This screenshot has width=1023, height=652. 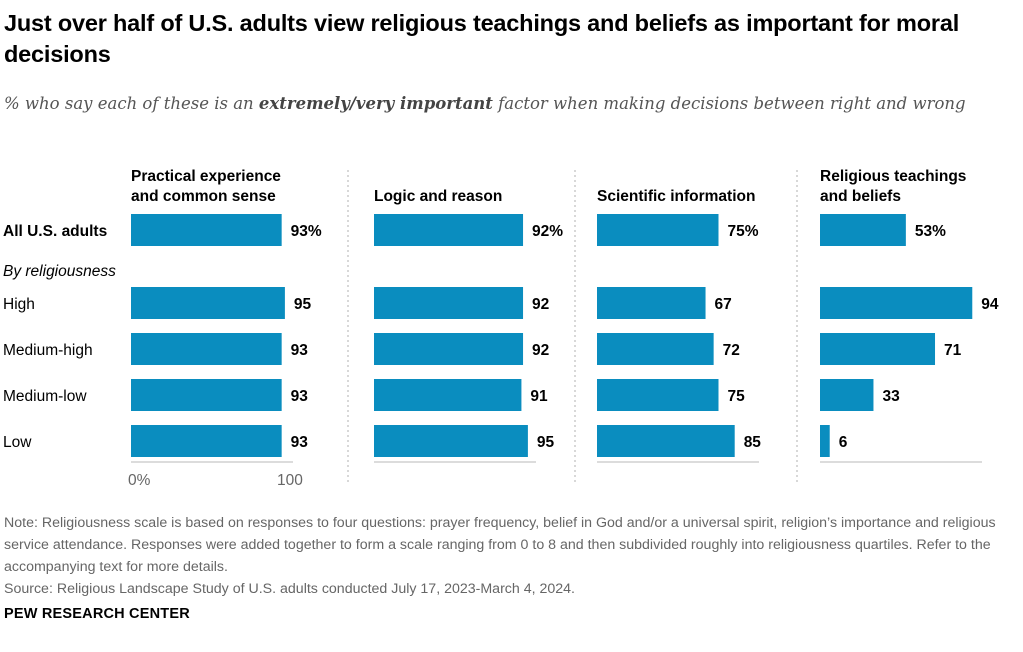 I want to click on subtitle-part-1: % who say each of these is an, so click(x=131, y=103).